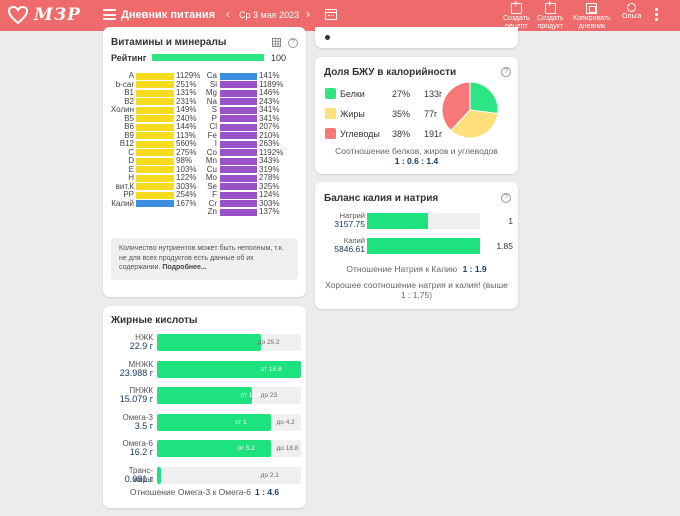  Describe the element at coordinates (516, 26) in the screenshot. I see `create-recipe-label-2: рецепт` at that location.